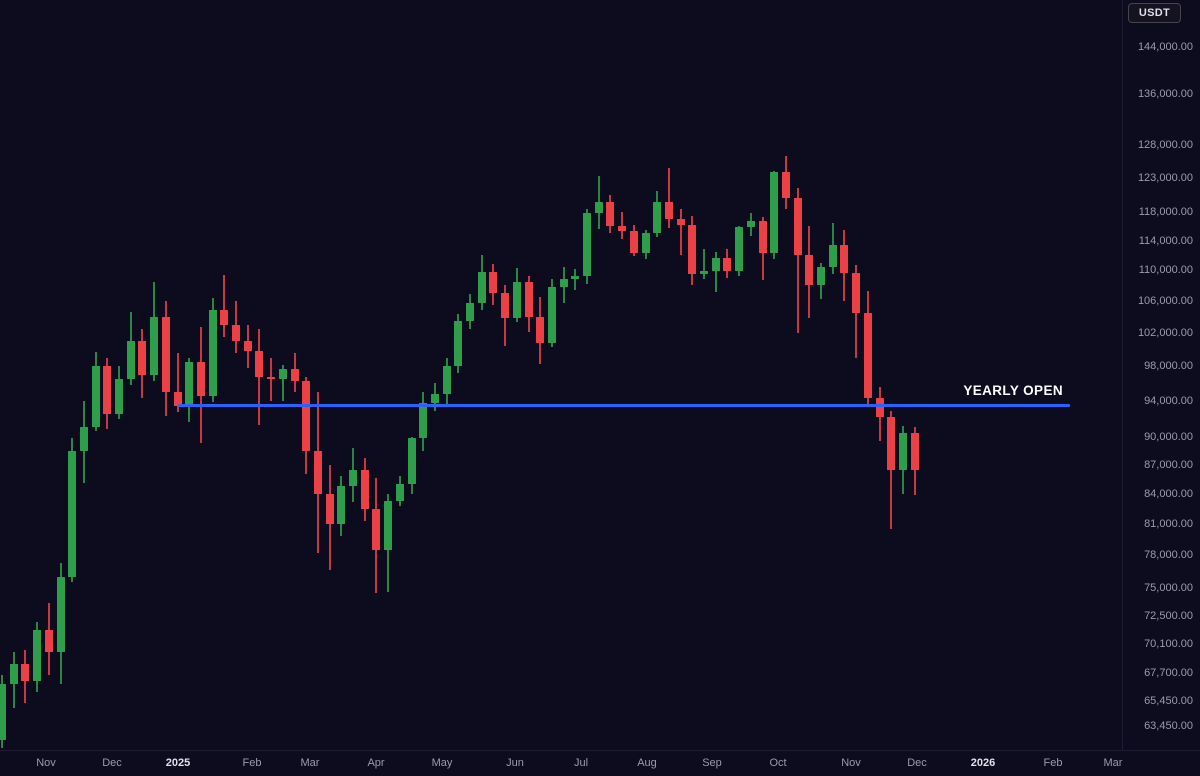  What do you see at coordinates (376, 763) in the screenshot?
I see `time-tick-month-label: Apr` at bounding box center [376, 763].